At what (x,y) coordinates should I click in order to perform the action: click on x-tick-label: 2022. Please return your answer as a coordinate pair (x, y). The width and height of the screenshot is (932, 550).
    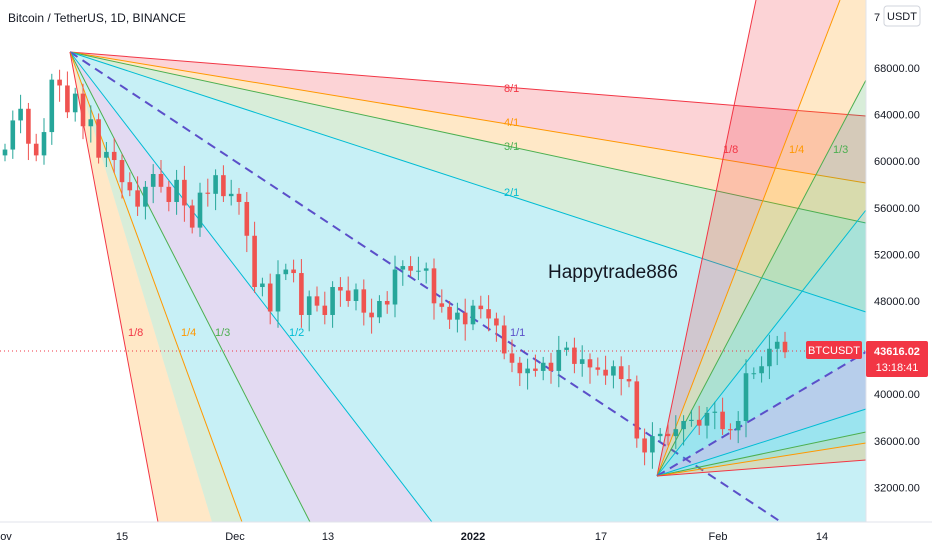
    Looking at the image, I should click on (473, 537).